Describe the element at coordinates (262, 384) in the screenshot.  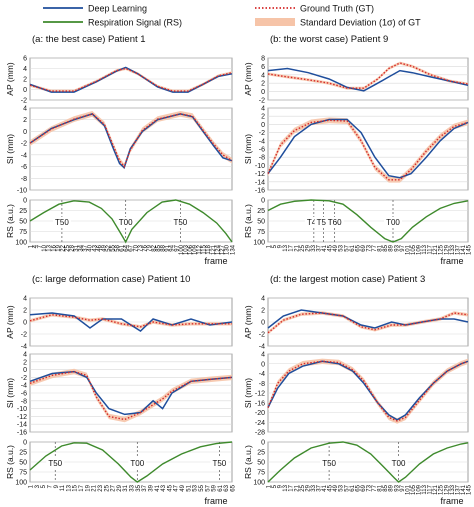
I see `y-tick-label: -8` at that location.